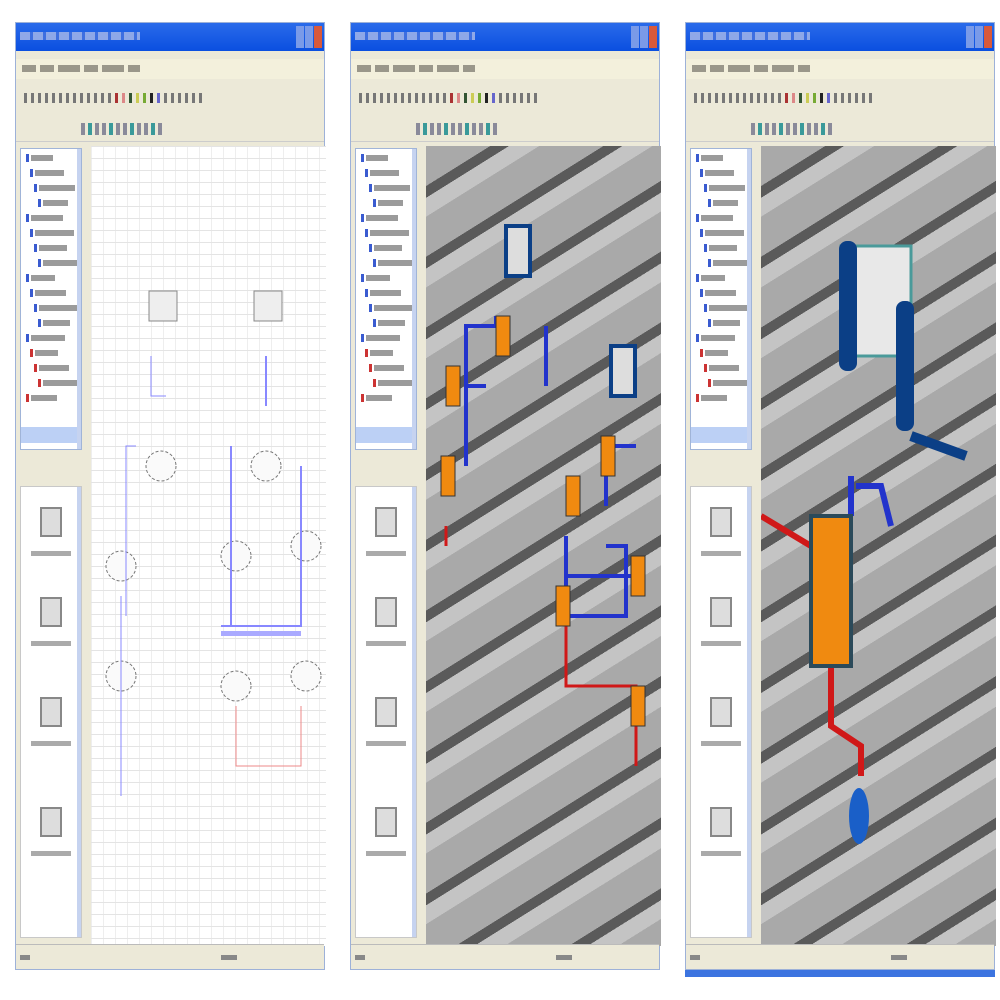 The height and width of the screenshot is (1000, 1000). I want to click on tree-selected-row, so click(385, 435).